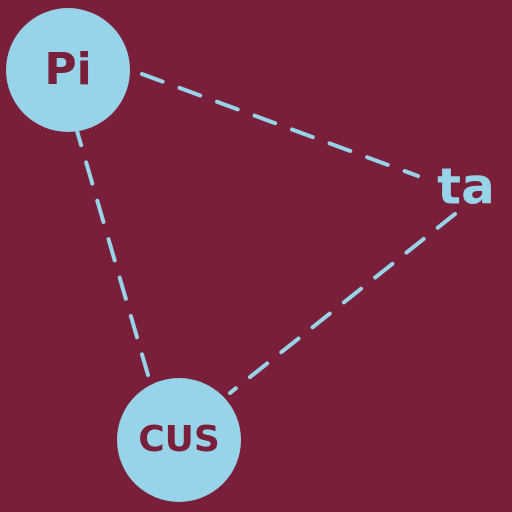 This screenshot has height=512, width=512. I want to click on node-ta-label: ta, so click(466, 187).